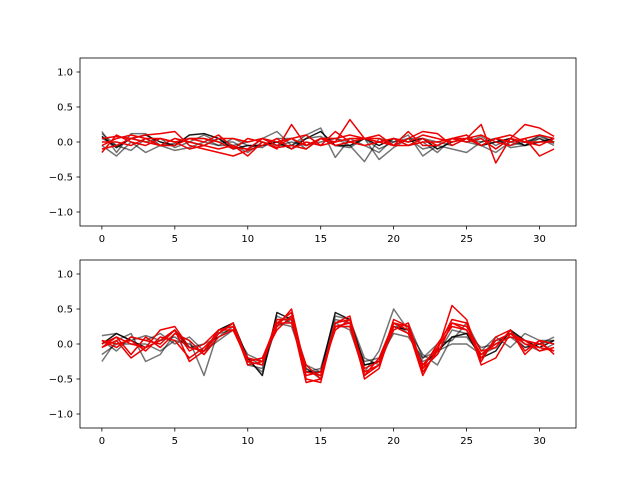  What do you see at coordinates (247, 441) in the screenshot?
I see `bottom-x-tick-label-2: 10` at bounding box center [247, 441].